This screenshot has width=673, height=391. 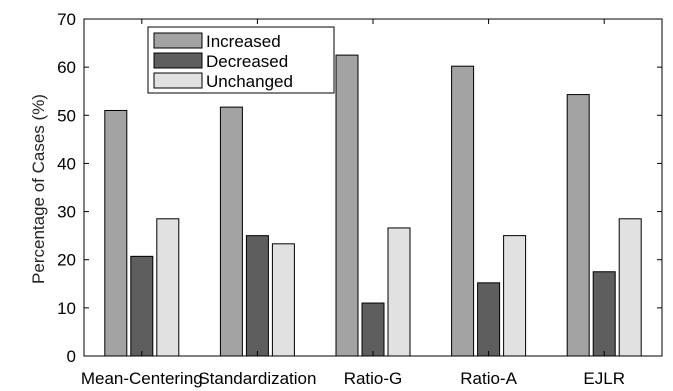 What do you see at coordinates (463, 211) in the screenshot?
I see `bar-ratio-a-increased` at bounding box center [463, 211].